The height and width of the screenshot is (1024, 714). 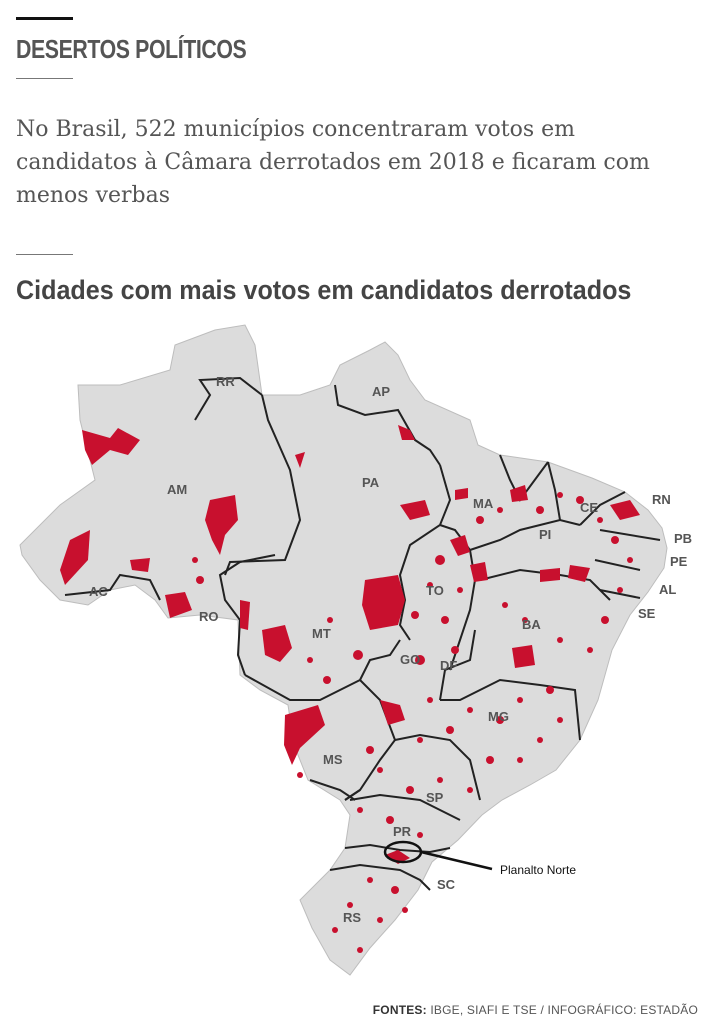 I want to click on state-label-sp: SP, so click(x=435, y=797).